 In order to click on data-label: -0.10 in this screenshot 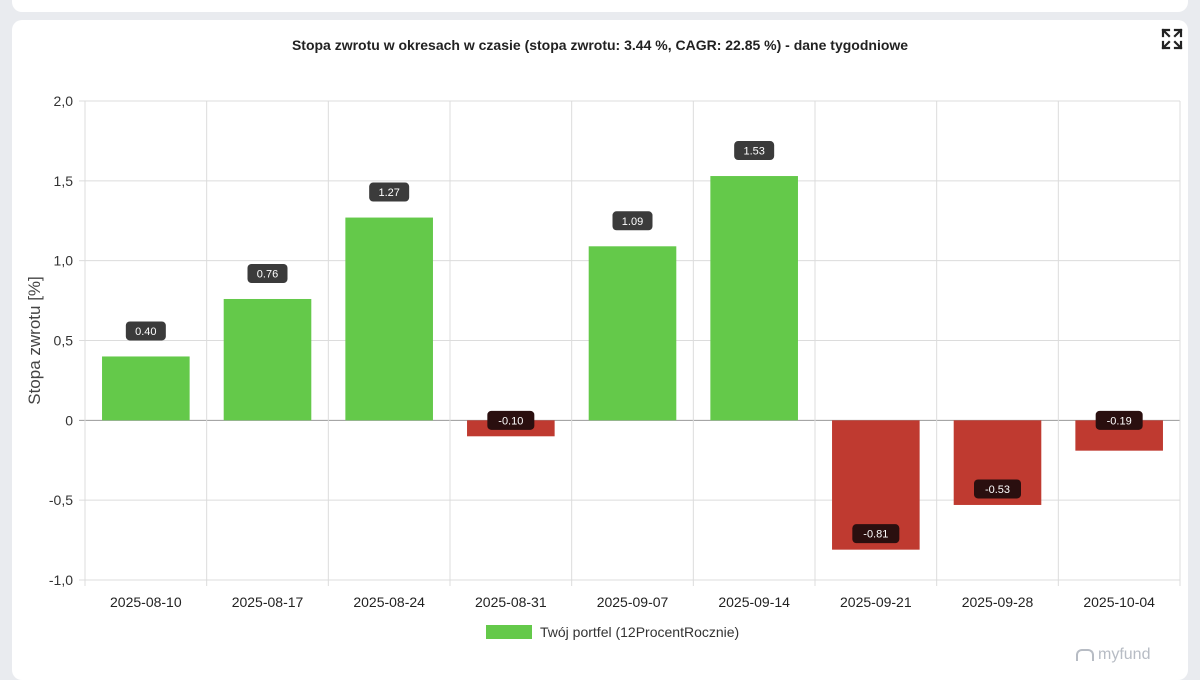, I will do `click(510, 421)`.